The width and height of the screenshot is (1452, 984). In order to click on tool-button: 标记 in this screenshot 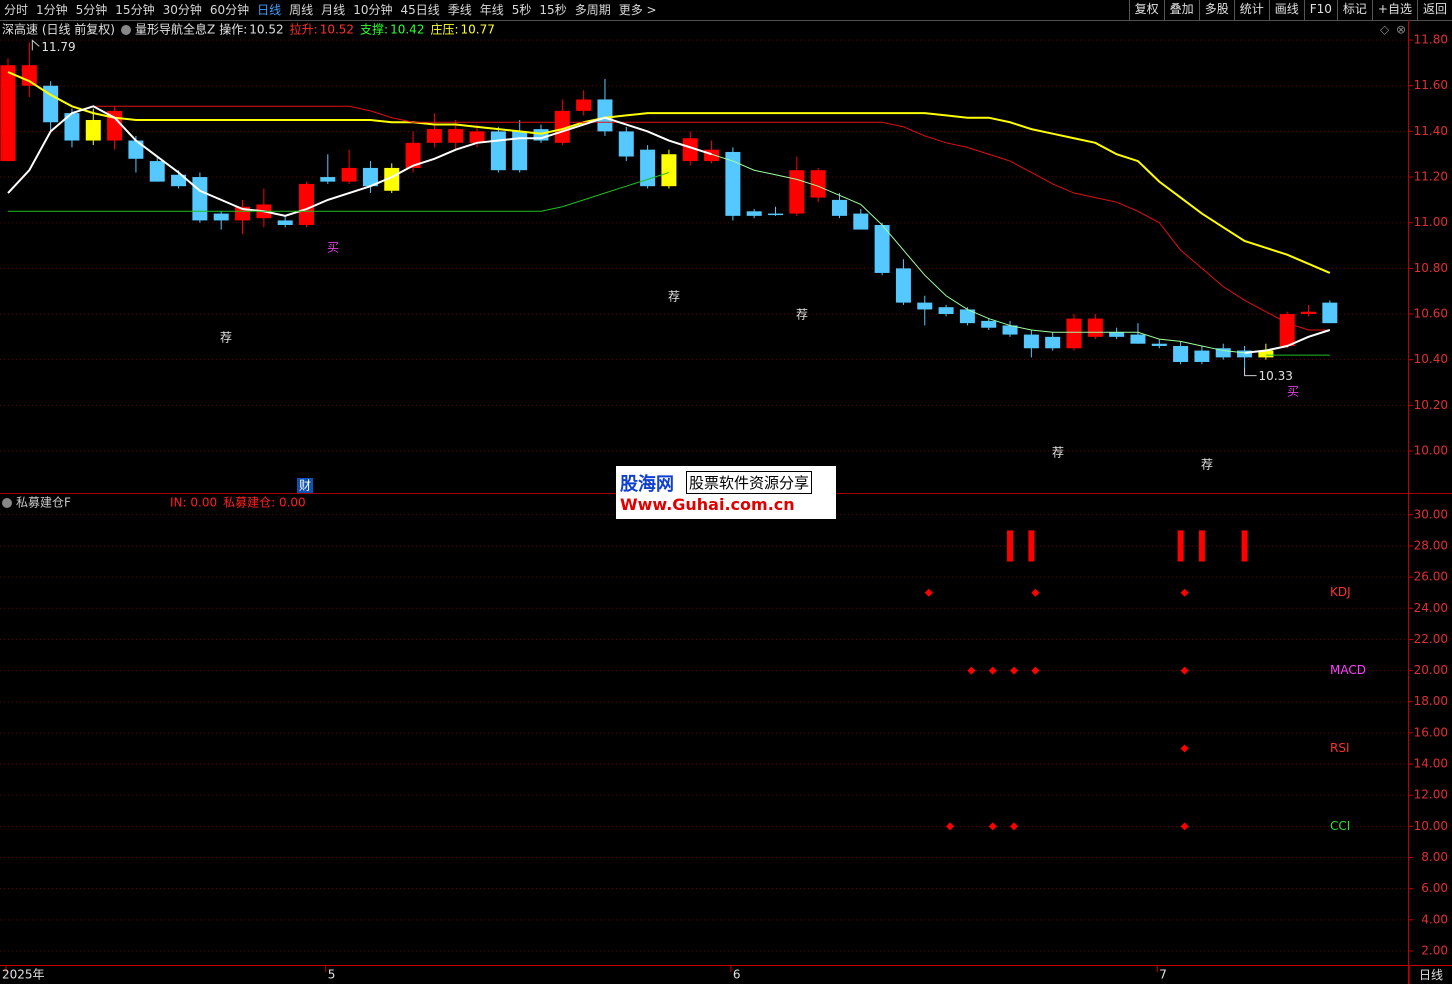, I will do `click(1354, 10)`.